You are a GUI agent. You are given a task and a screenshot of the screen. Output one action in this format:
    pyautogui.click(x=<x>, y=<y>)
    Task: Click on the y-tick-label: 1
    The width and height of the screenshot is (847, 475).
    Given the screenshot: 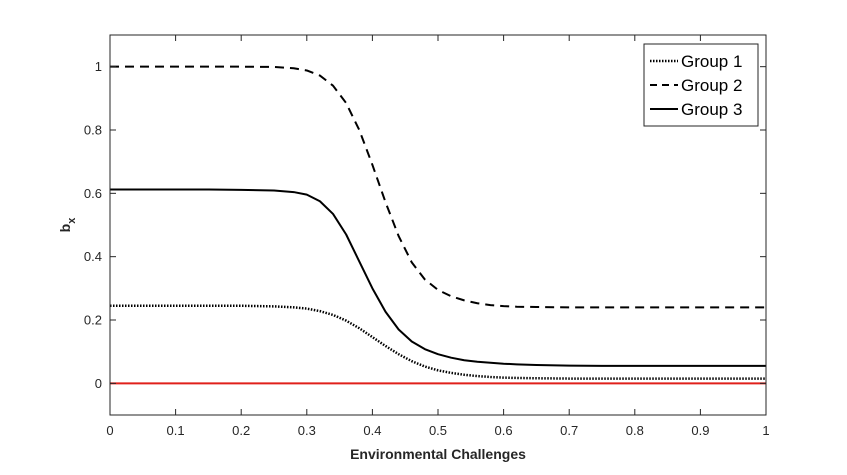 What is the action you would take?
    pyautogui.click(x=98, y=66)
    